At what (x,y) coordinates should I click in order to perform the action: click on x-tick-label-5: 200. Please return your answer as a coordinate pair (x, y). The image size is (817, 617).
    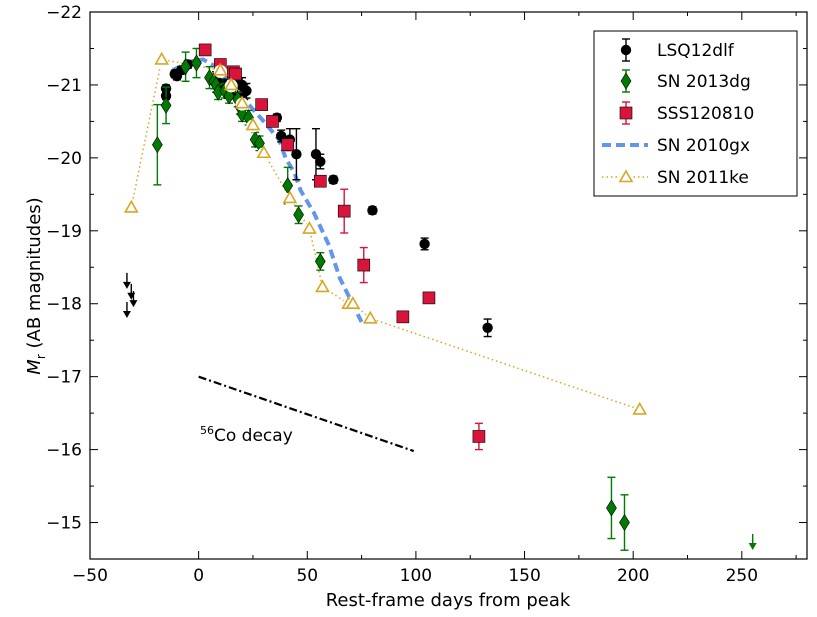
    Looking at the image, I should click on (633, 576).